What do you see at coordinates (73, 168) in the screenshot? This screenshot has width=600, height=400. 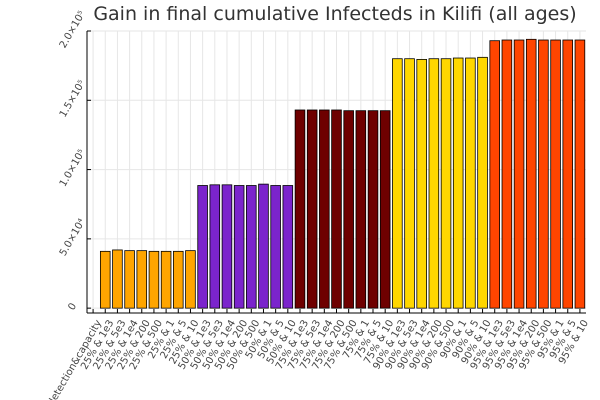 I see `y-tick-label: 1.0×10⁵` at bounding box center [73, 168].